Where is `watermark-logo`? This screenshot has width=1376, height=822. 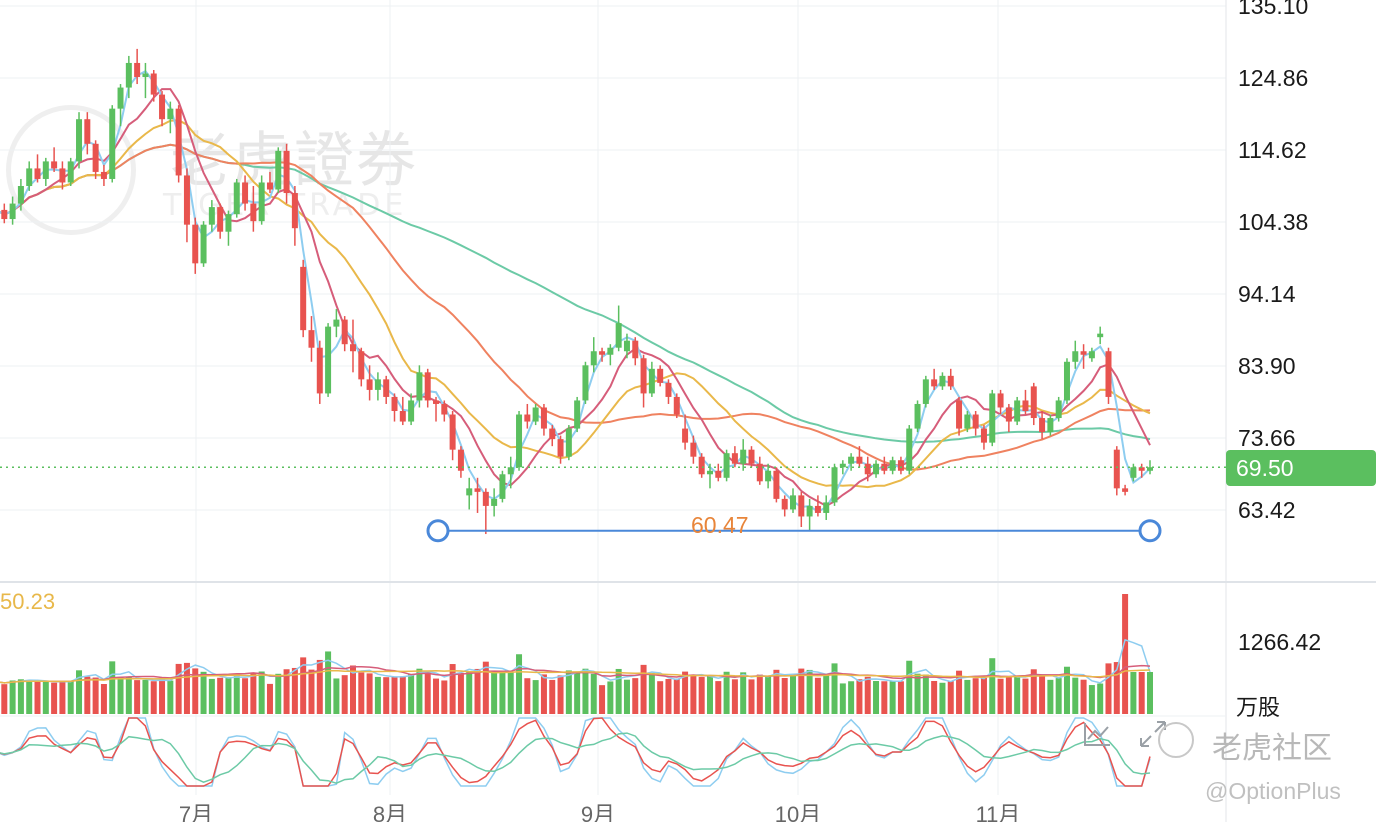 watermark-logo is located at coordinates (71, 170).